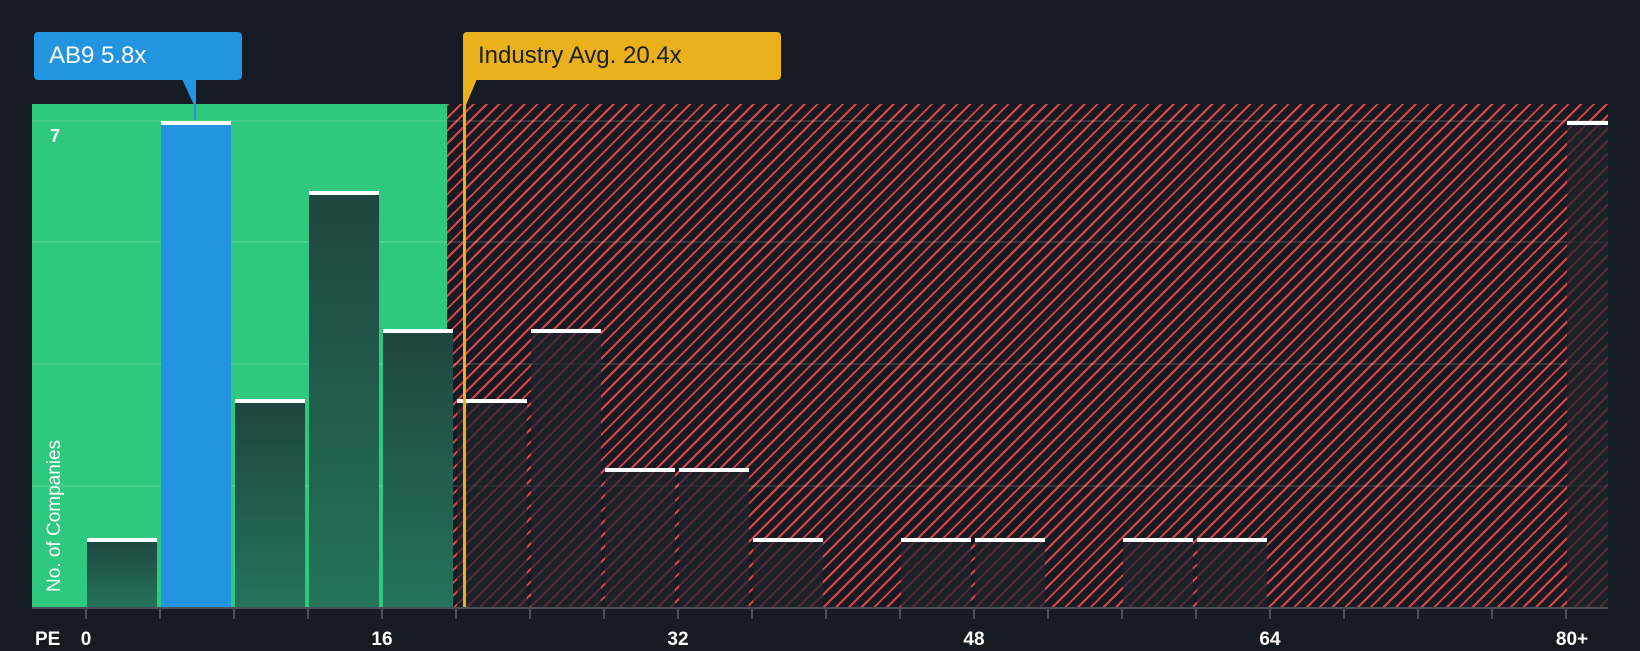  Describe the element at coordinates (622, 56) in the screenshot. I see `industry-average-callout: Industry Avg. 20.4x` at that location.